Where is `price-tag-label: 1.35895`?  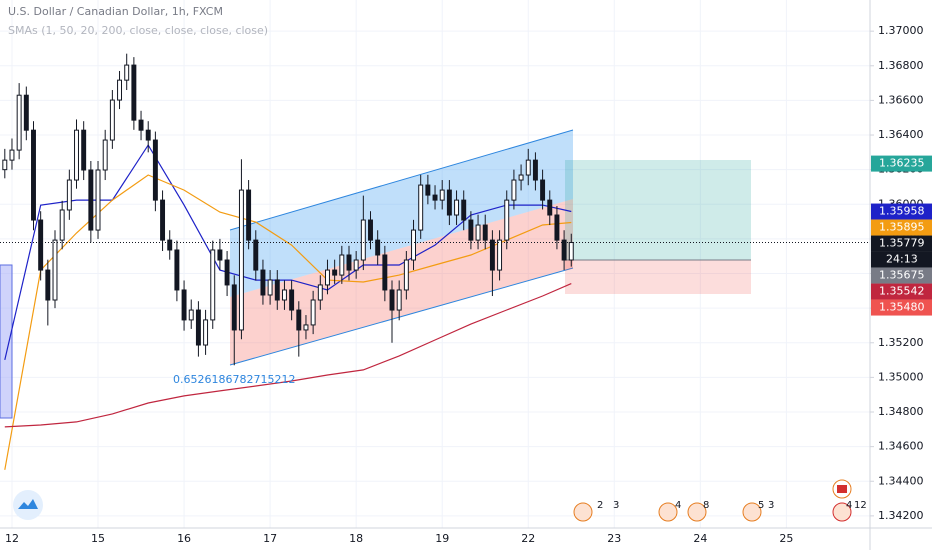
price-tag-label: 1.35895 is located at coordinates (902, 227).